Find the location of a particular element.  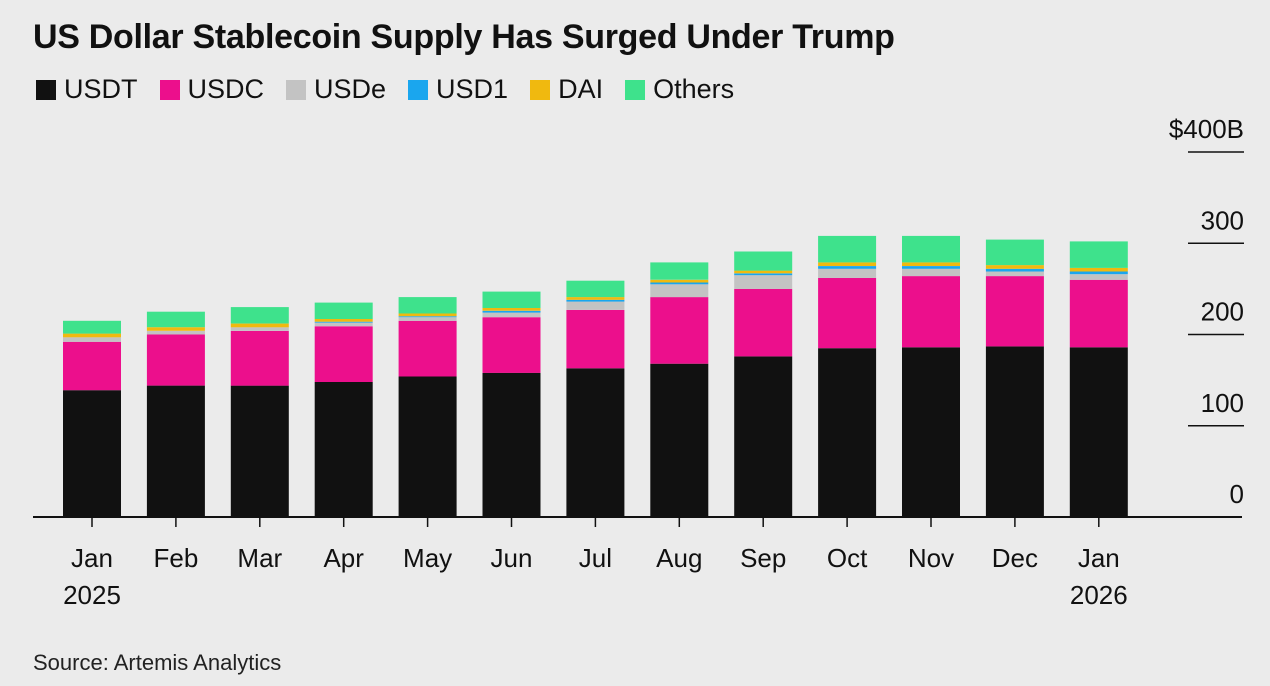

legend-item-others: Others is located at coordinates (679, 89).